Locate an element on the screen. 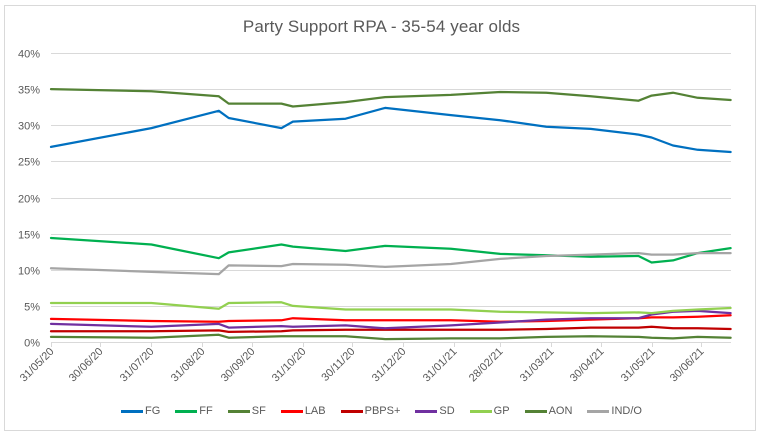 This screenshot has height=438, width=763. y-tick-label: 20% is located at coordinates (29, 200).